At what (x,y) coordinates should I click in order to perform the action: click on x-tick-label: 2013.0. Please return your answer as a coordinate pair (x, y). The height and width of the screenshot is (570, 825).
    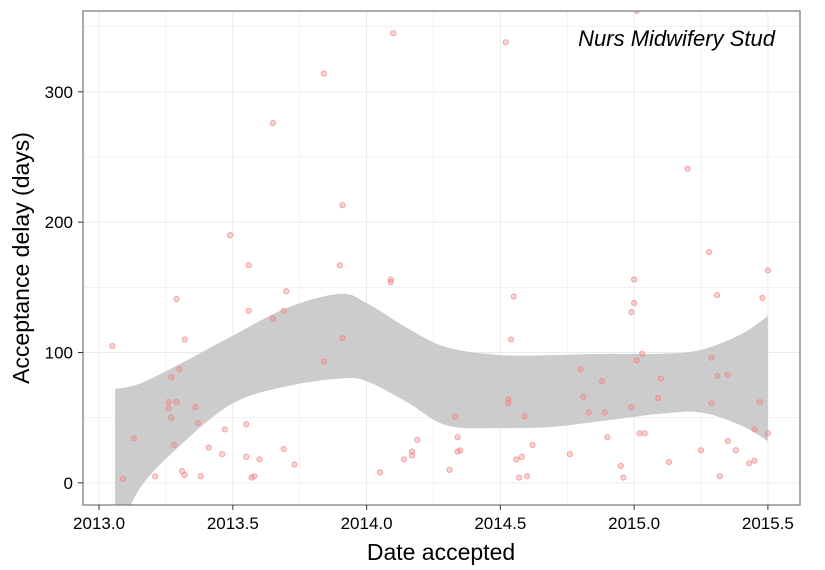
    Looking at the image, I should click on (99, 523).